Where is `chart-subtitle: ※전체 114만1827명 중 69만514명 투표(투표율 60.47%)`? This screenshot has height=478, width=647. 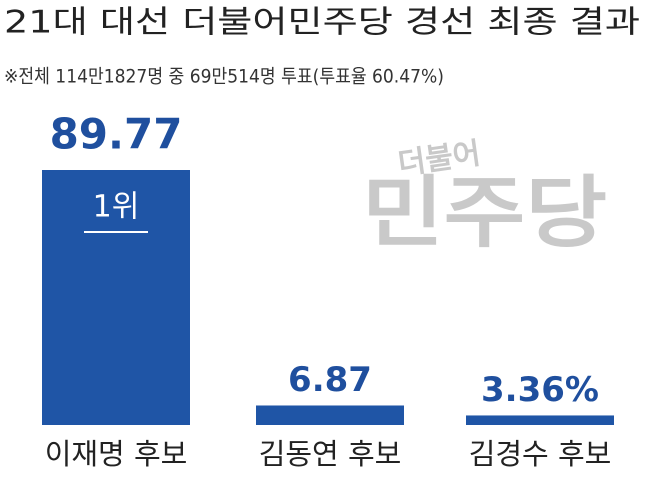 chart-subtitle: ※전체 114만1827명 중 69만514명 투표(투표율 60.47%) is located at coordinates (224, 77).